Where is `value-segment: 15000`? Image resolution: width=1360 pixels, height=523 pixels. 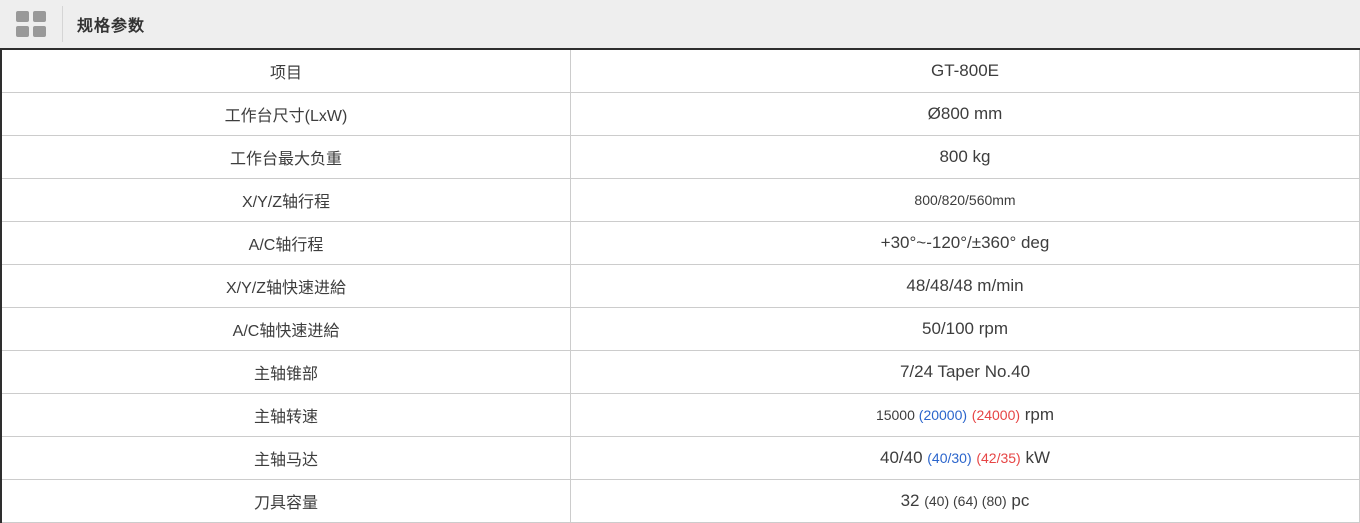 value-segment: 15000 is located at coordinates (897, 415).